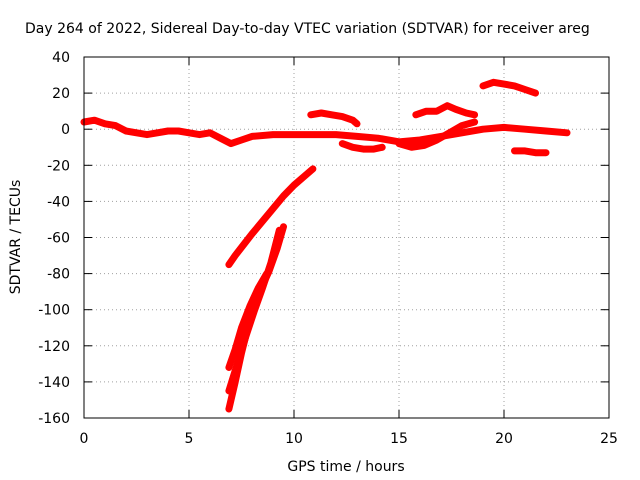  What do you see at coordinates (58, 202) in the screenshot?
I see `y-tick-label: -40` at bounding box center [58, 202].